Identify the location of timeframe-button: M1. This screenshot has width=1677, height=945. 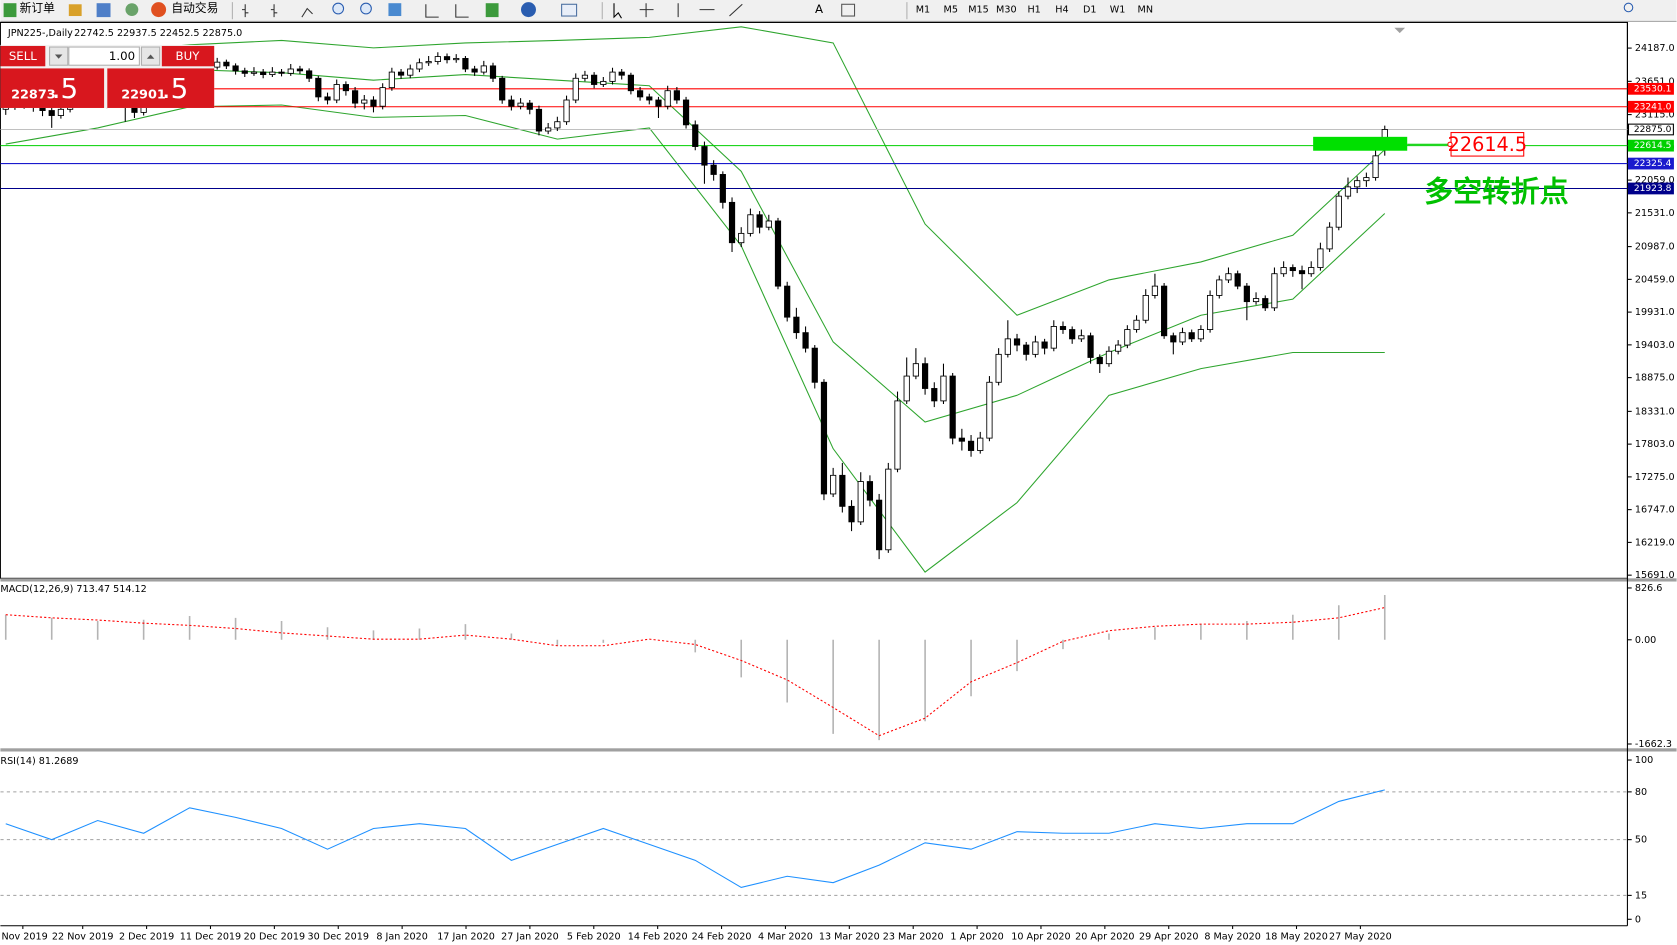
(923, 10).